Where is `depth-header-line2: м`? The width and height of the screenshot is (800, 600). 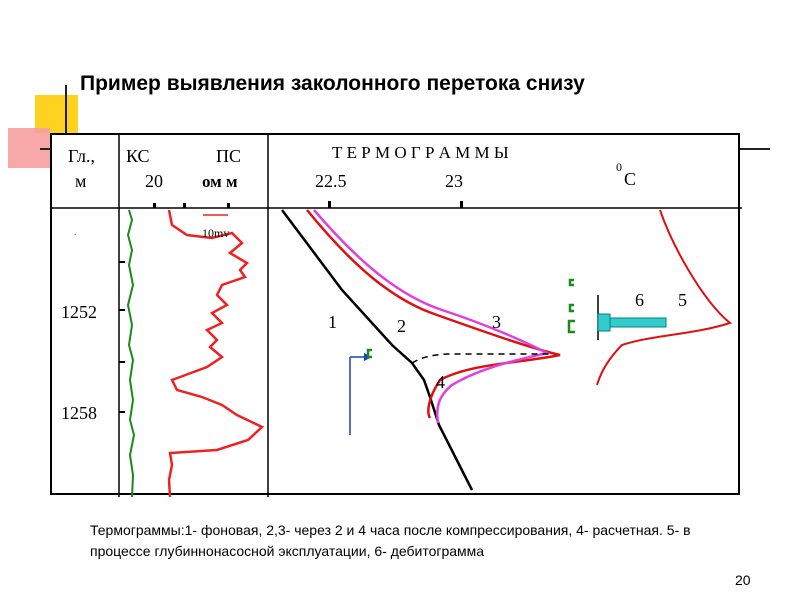 depth-header-line2: м is located at coordinates (80, 181).